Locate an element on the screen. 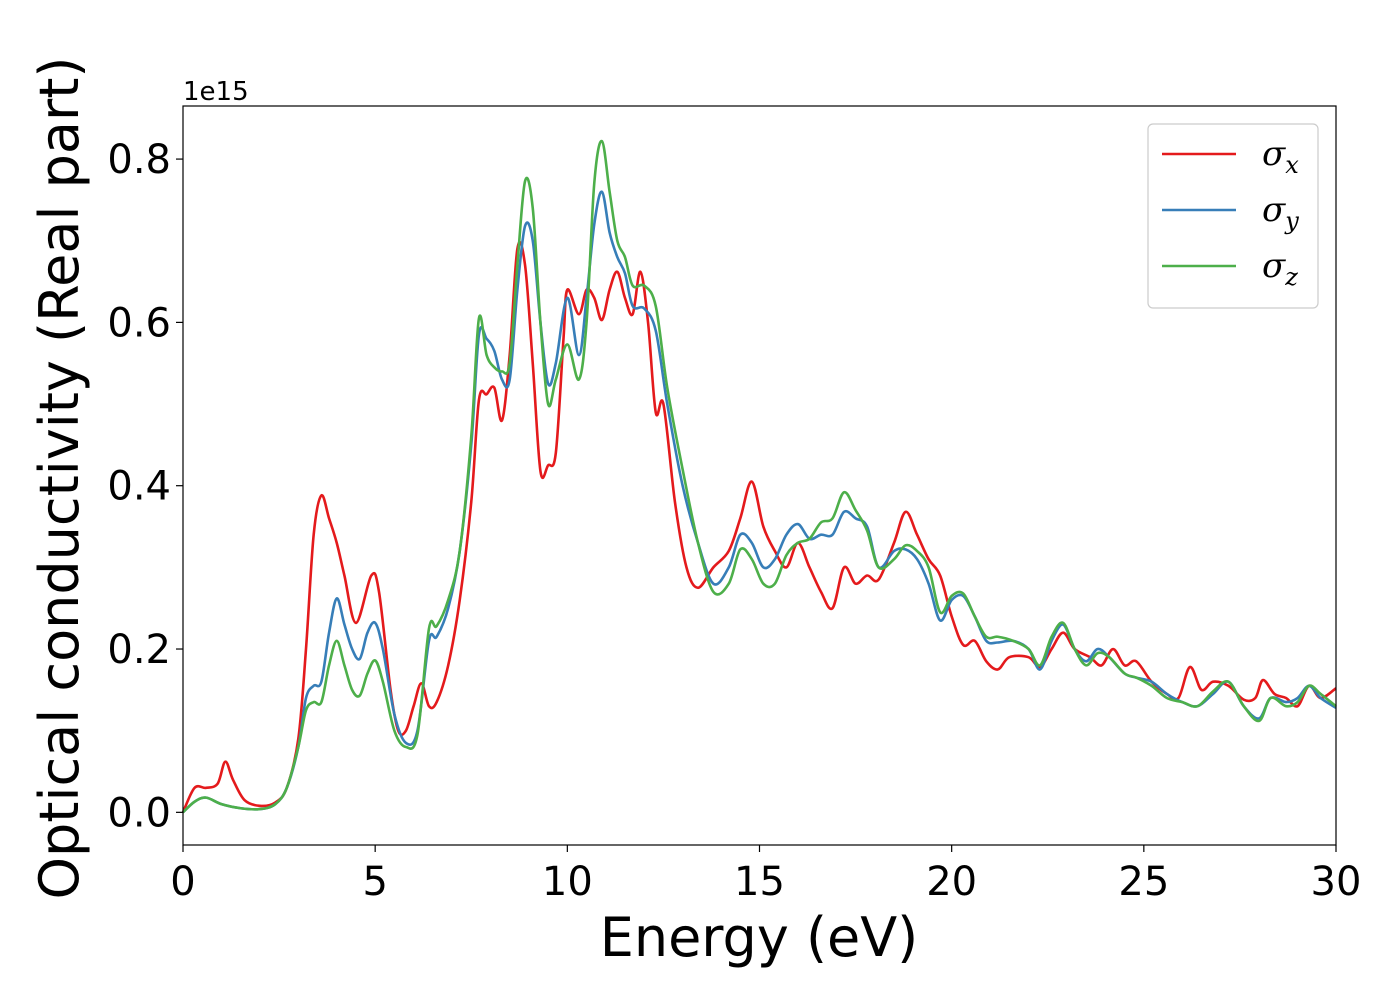 The image size is (1400, 1000). legend-box is located at coordinates (1233, 216).